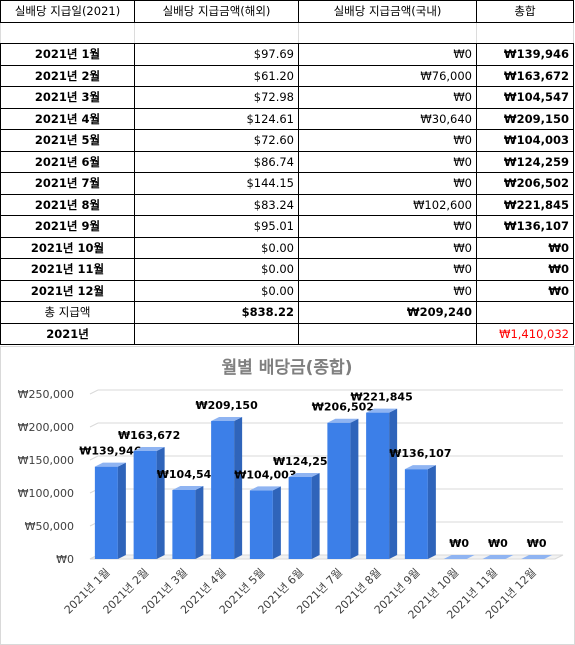 Image resolution: width=575 pixels, height=645 pixels. What do you see at coordinates (216, 312) in the screenshot?
I see `sum-overseas-cell: $838.22` at bounding box center [216, 312].